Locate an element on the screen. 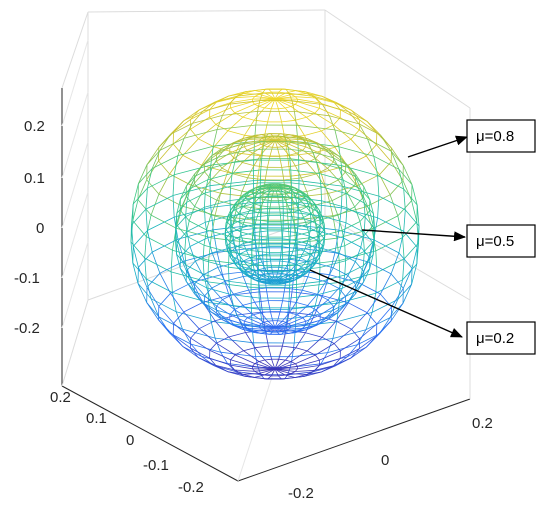 The width and height of the screenshot is (550, 509). x-axis-ticks: 0.2 0.1 0 -0.1 -0.2 is located at coordinates (127, 442).